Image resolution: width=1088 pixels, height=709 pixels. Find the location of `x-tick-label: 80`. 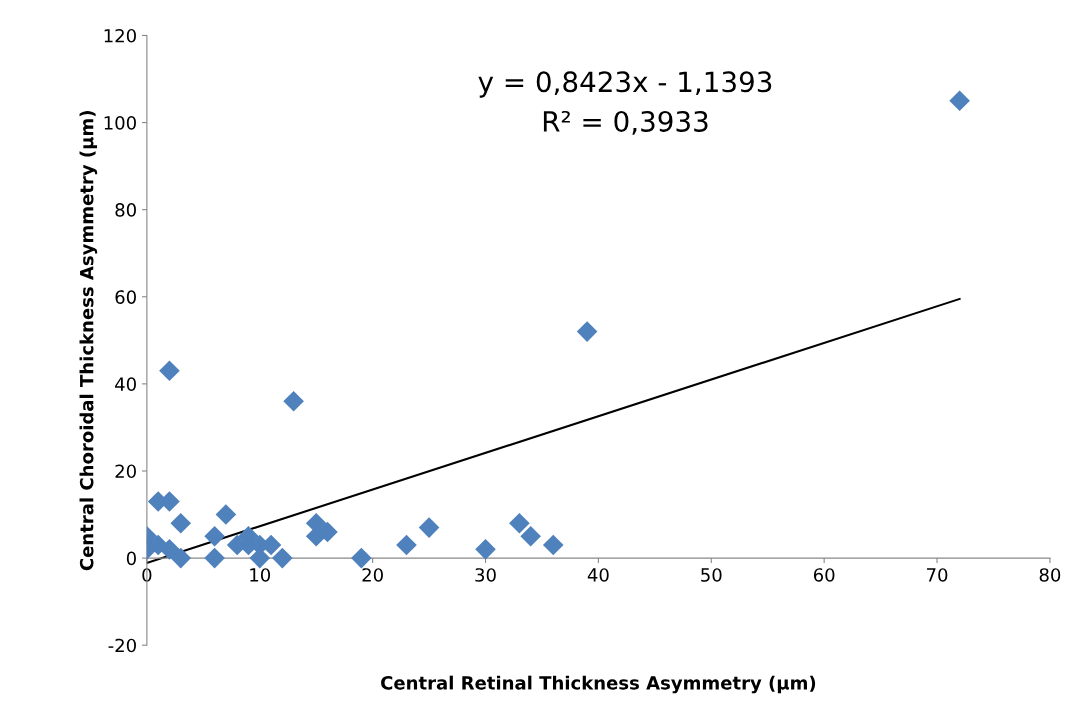

x-tick-label: 80 is located at coordinates (1050, 575).